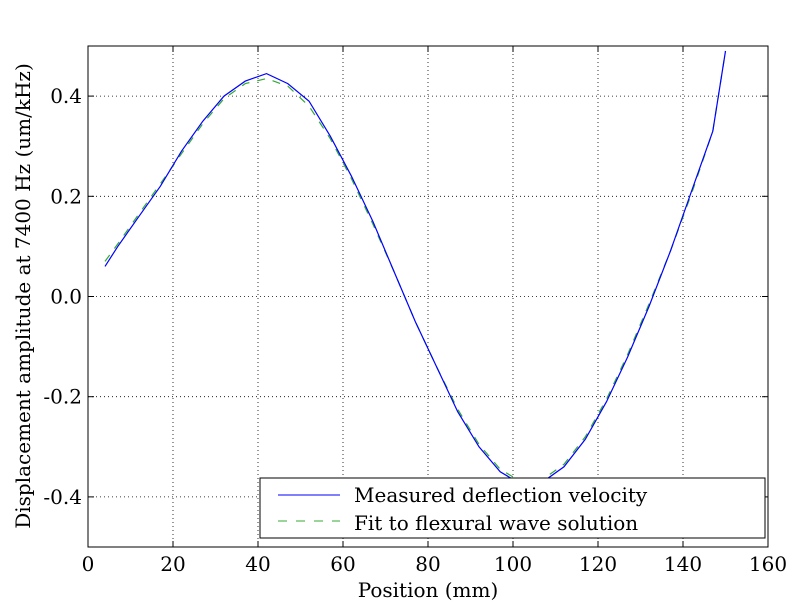  I want to click on x-tick-label: 0, so click(88, 564).